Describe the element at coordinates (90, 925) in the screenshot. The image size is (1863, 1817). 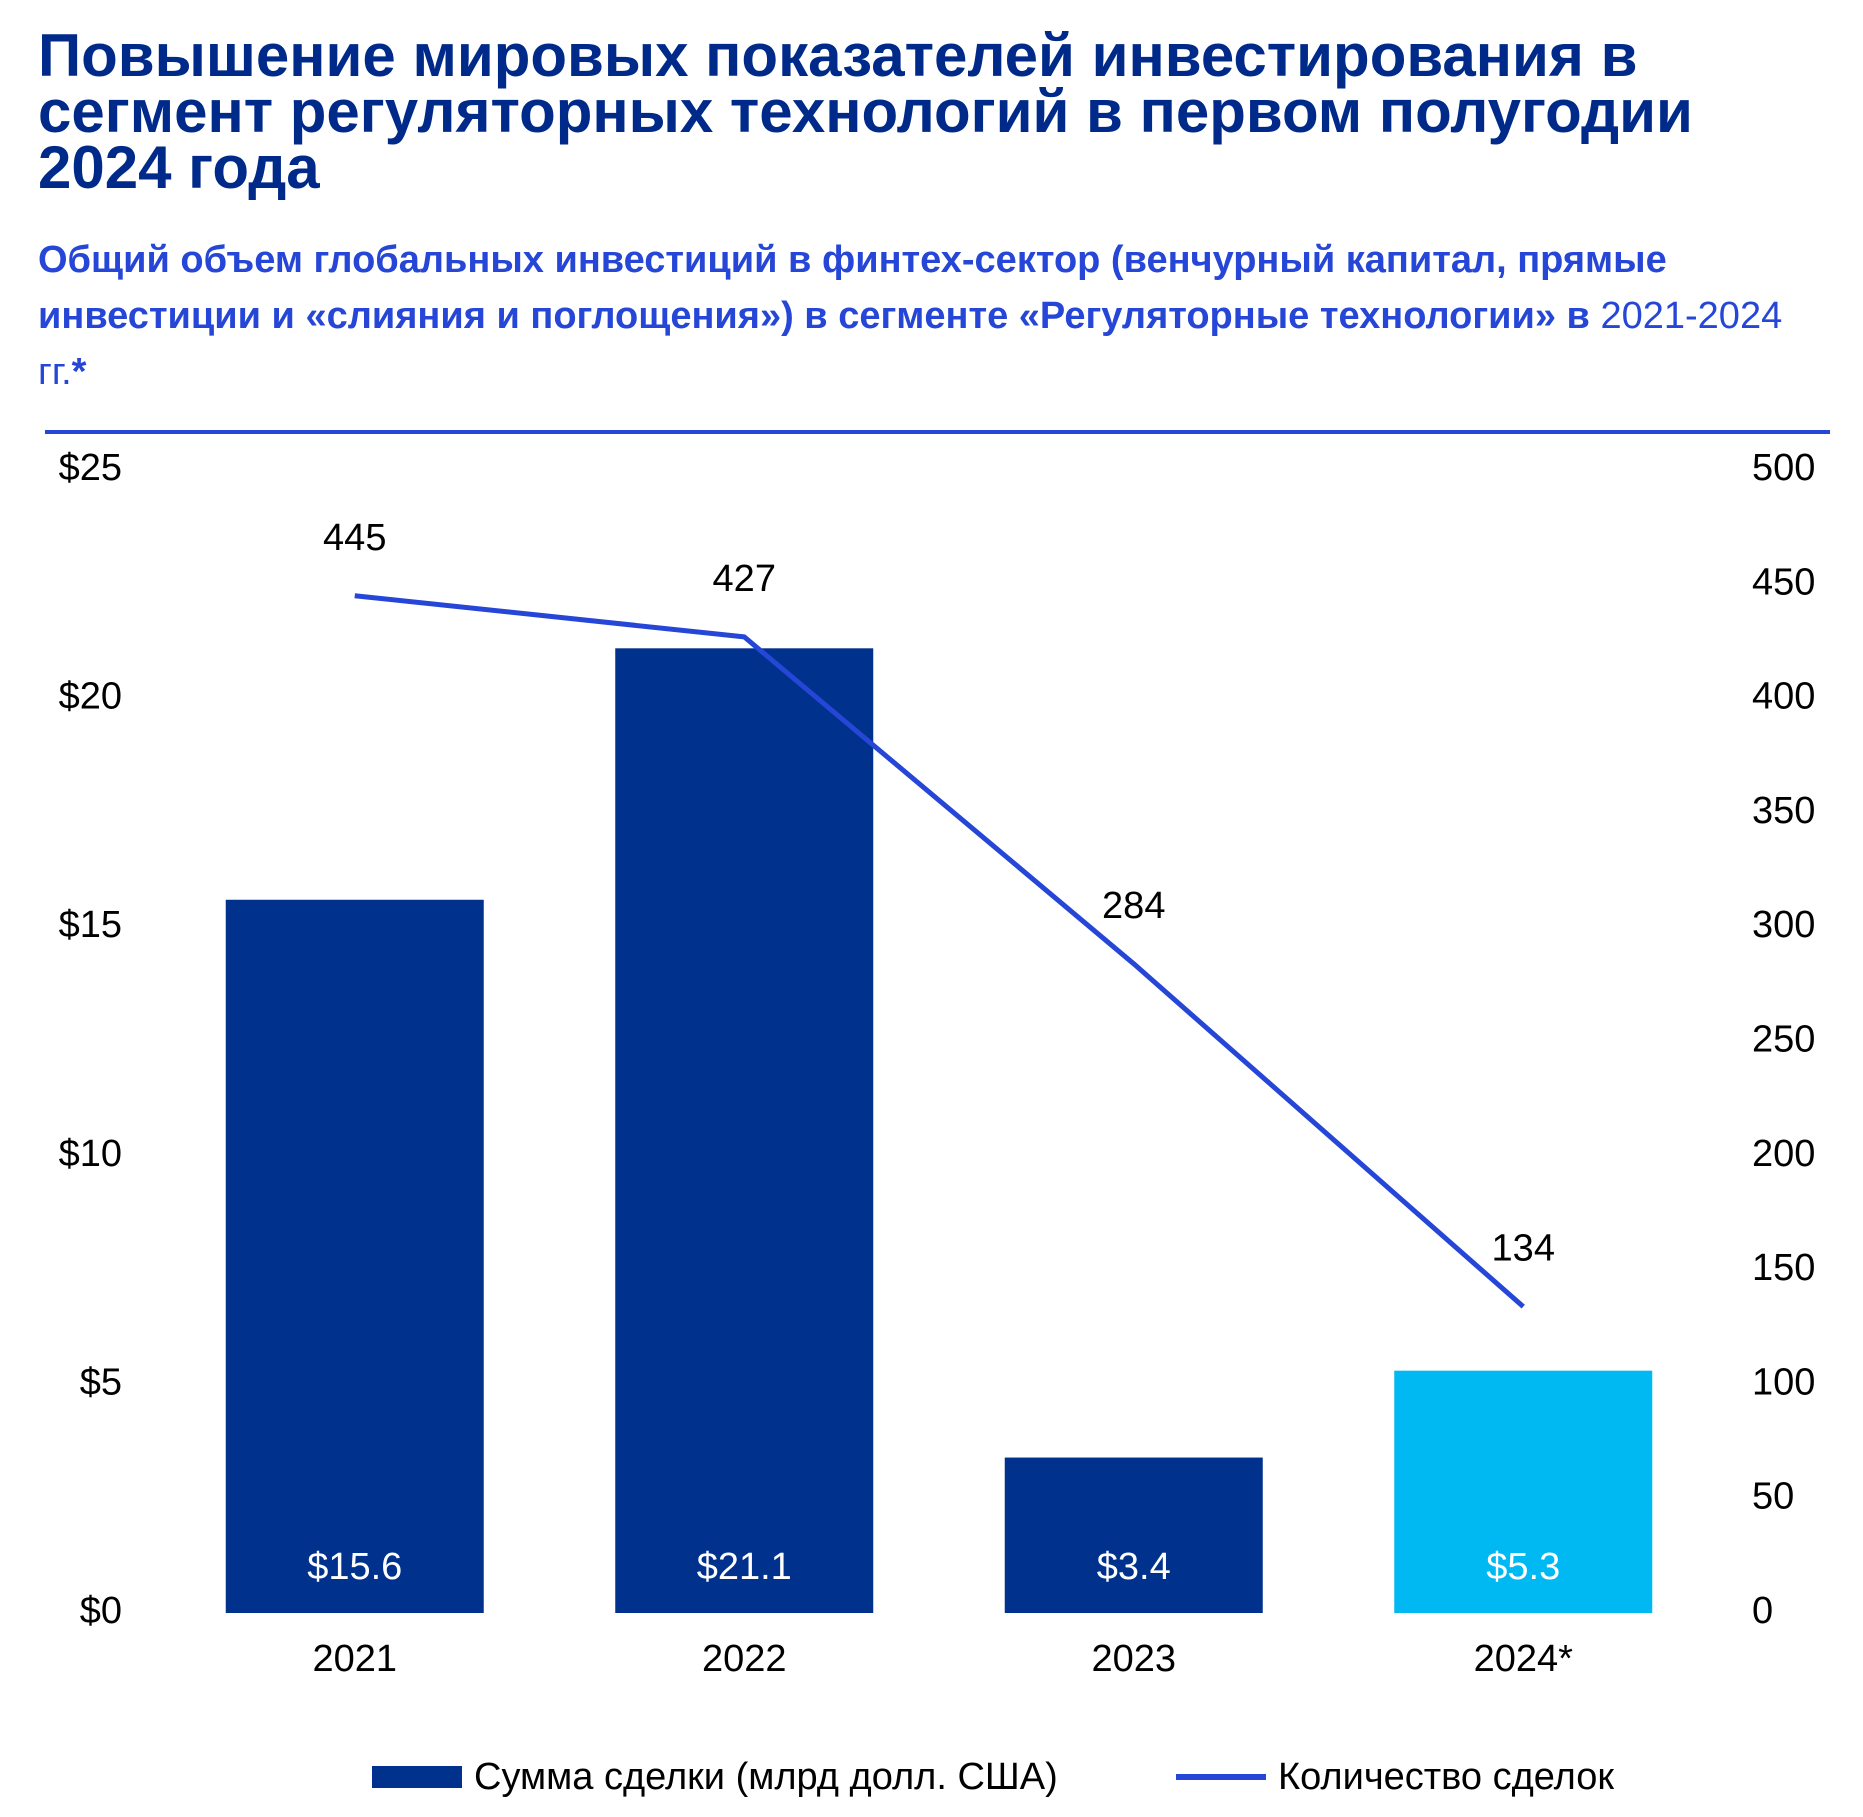
I see `y-left-tick-label: $15` at that location.